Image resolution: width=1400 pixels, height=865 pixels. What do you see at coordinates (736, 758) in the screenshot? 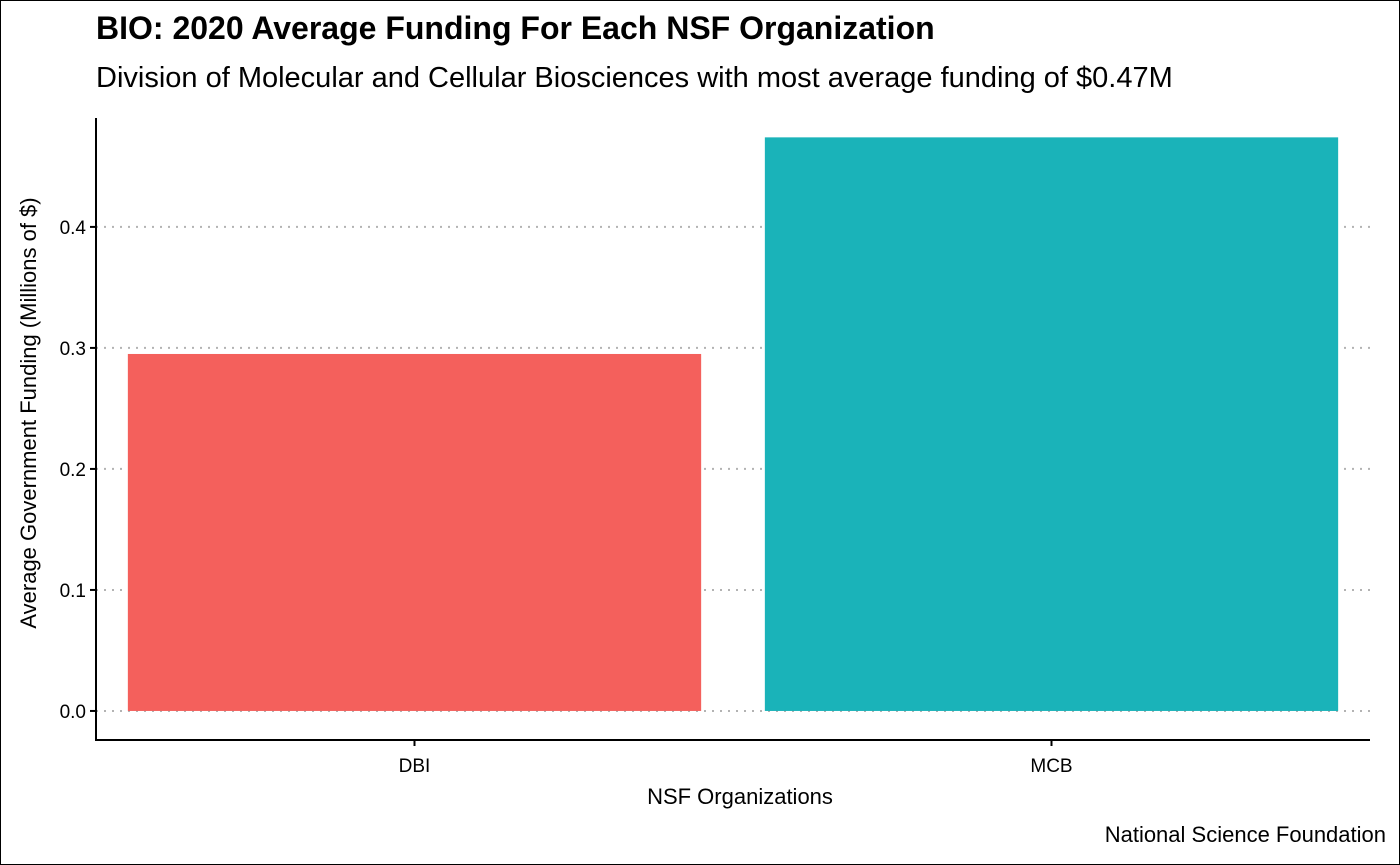
I see `x-axis-ticks: DBI MCB` at bounding box center [736, 758].